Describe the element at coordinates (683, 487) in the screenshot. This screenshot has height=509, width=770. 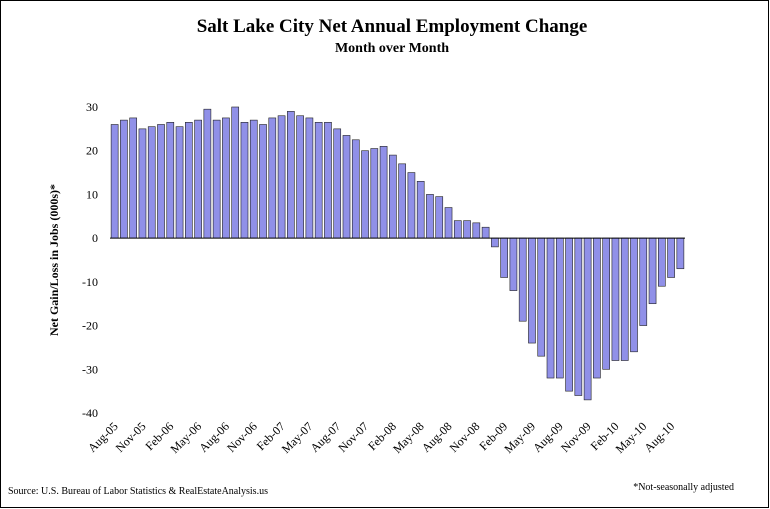
I see `footnote: *Not-seasonally adjusted` at that location.